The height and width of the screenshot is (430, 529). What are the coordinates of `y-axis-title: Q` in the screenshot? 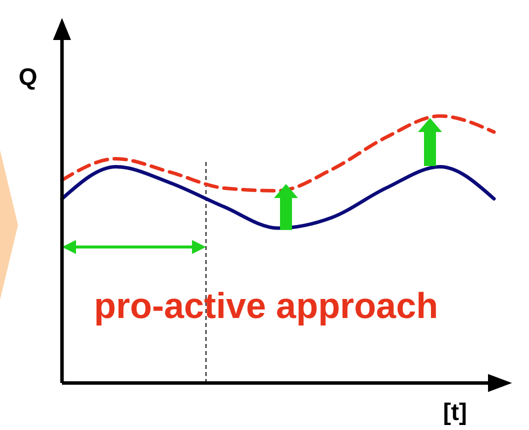 It's located at (28, 77).